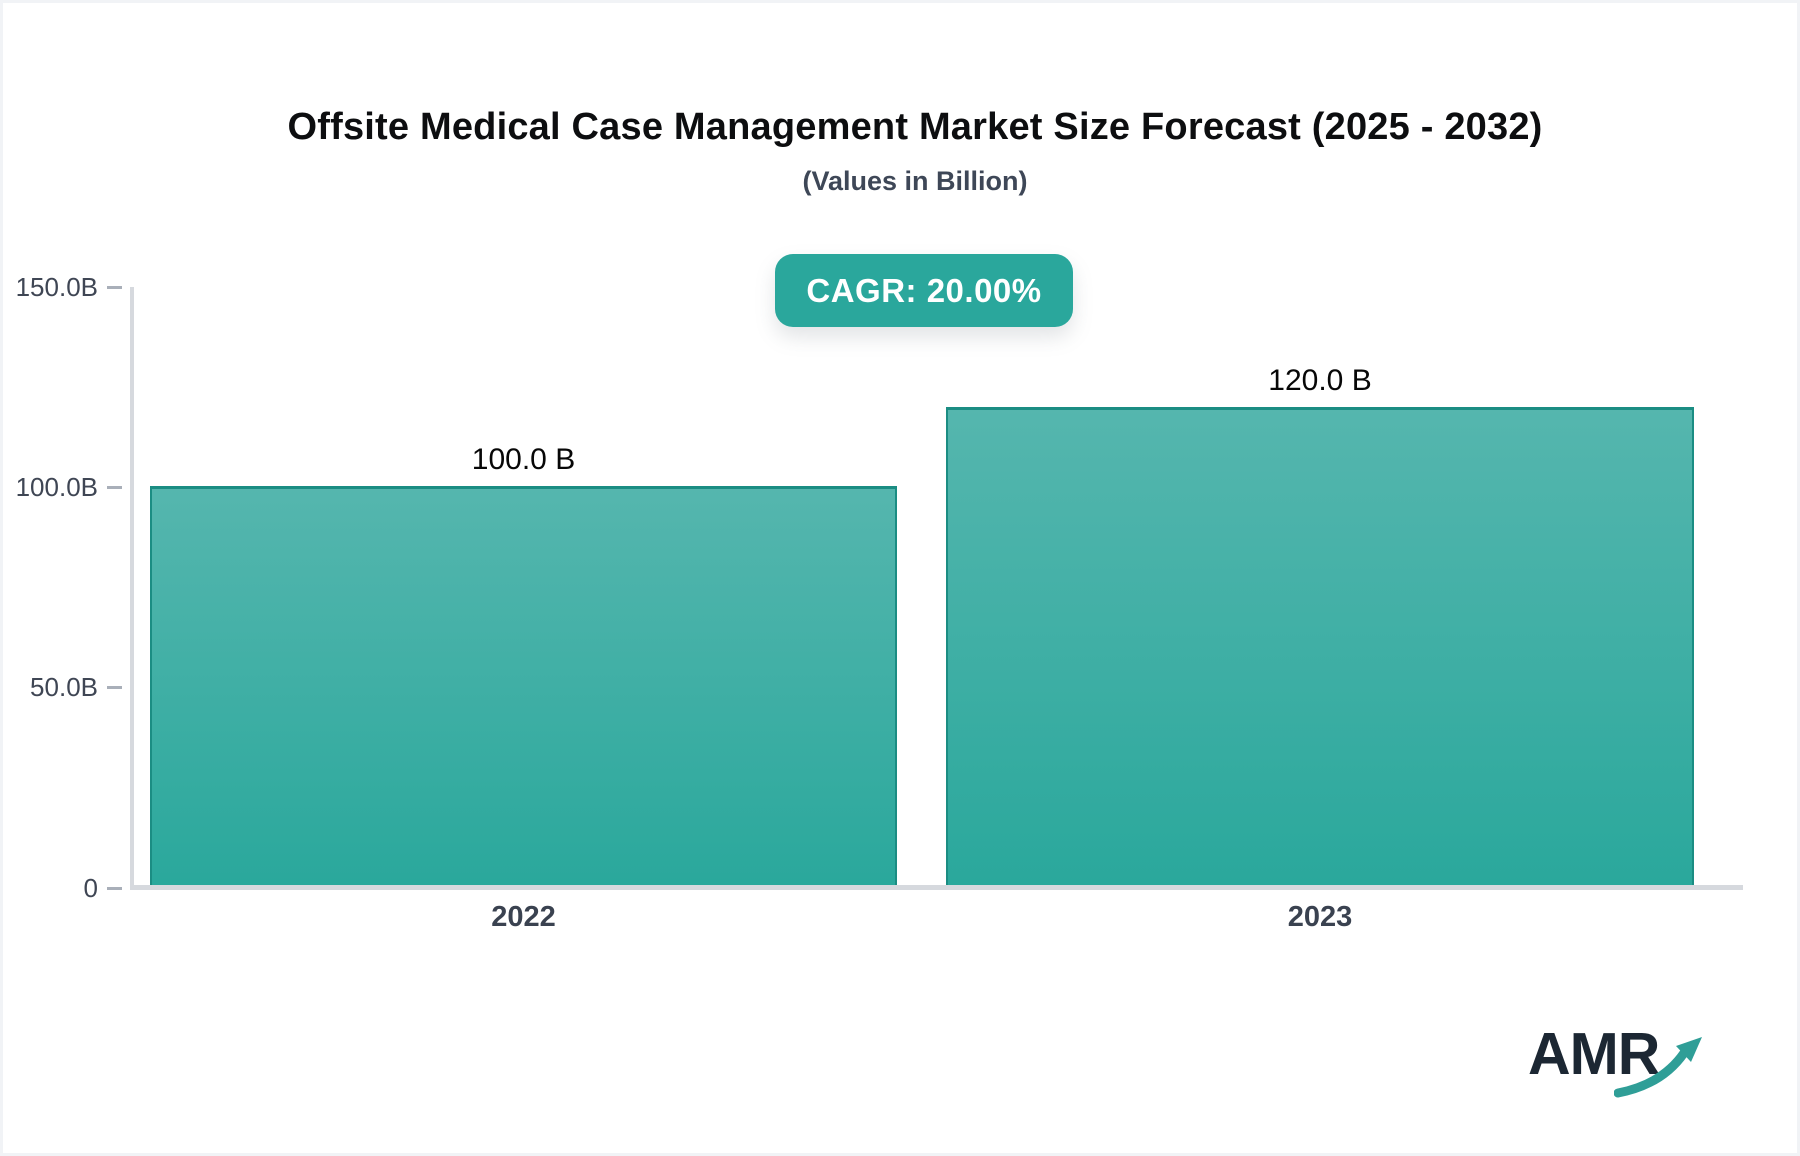 The height and width of the screenshot is (1156, 1800). What do you see at coordinates (1594, 1054) in the screenshot?
I see `amr-logo-text: AMR` at bounding box center [1594, 1054].